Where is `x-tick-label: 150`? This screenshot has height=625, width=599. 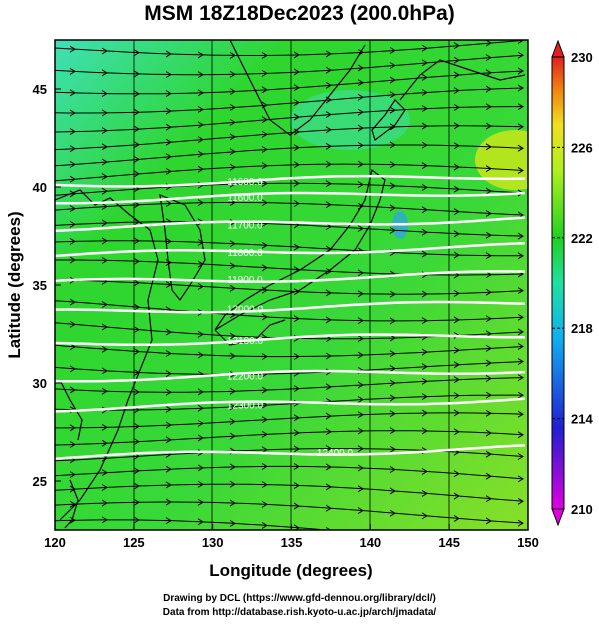
x-tick-label: 150 is located at coordinates (528, 542).